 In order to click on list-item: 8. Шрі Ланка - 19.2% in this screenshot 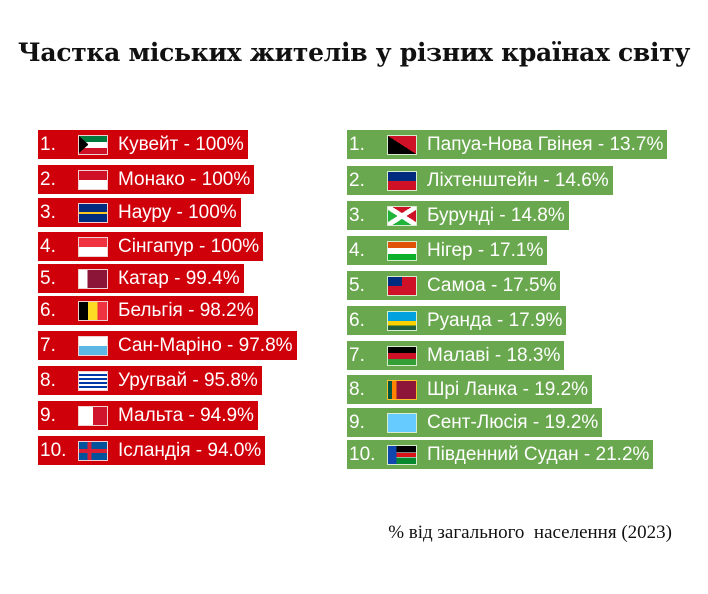, I will do `click(470, 389)`.